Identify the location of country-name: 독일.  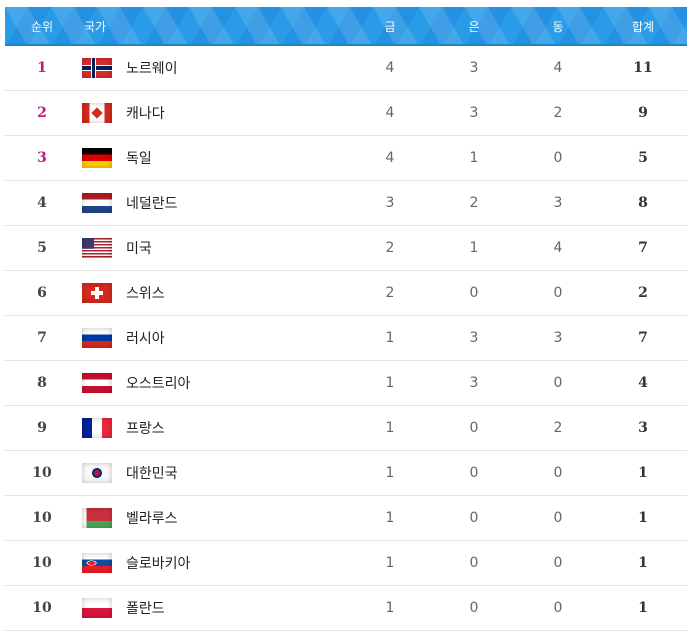
(139, 159).